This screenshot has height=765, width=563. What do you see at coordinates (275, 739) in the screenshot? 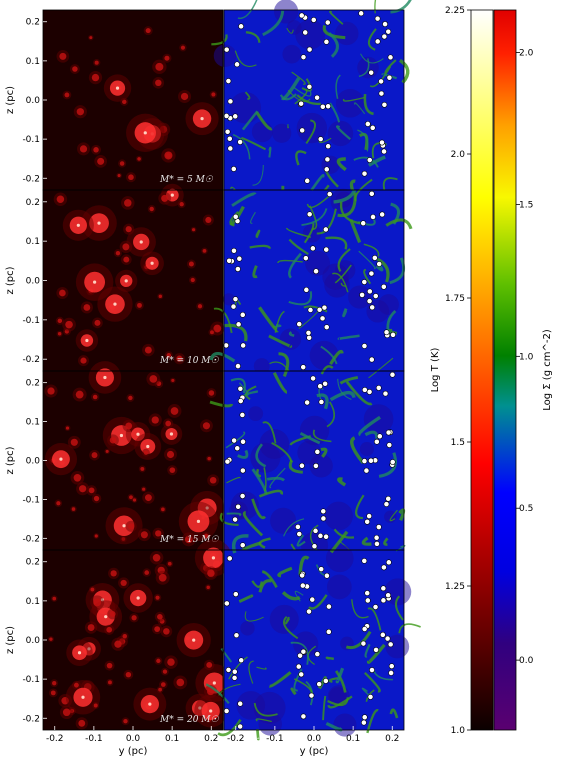
I see `x-tick-label-right: -0.1` at bounding box center [275, 739].